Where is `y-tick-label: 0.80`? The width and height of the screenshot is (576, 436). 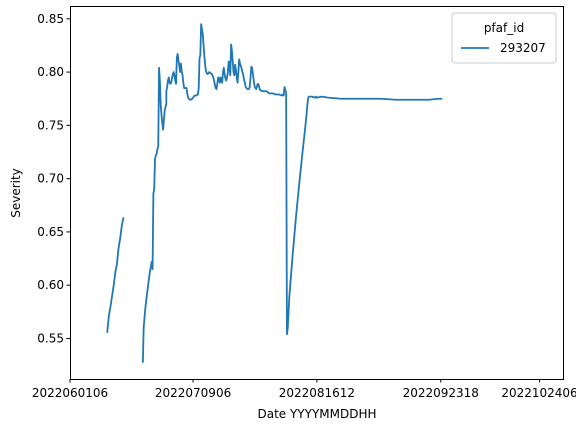
y-tick-label: 0.80 is located at coordinates (50, 72).